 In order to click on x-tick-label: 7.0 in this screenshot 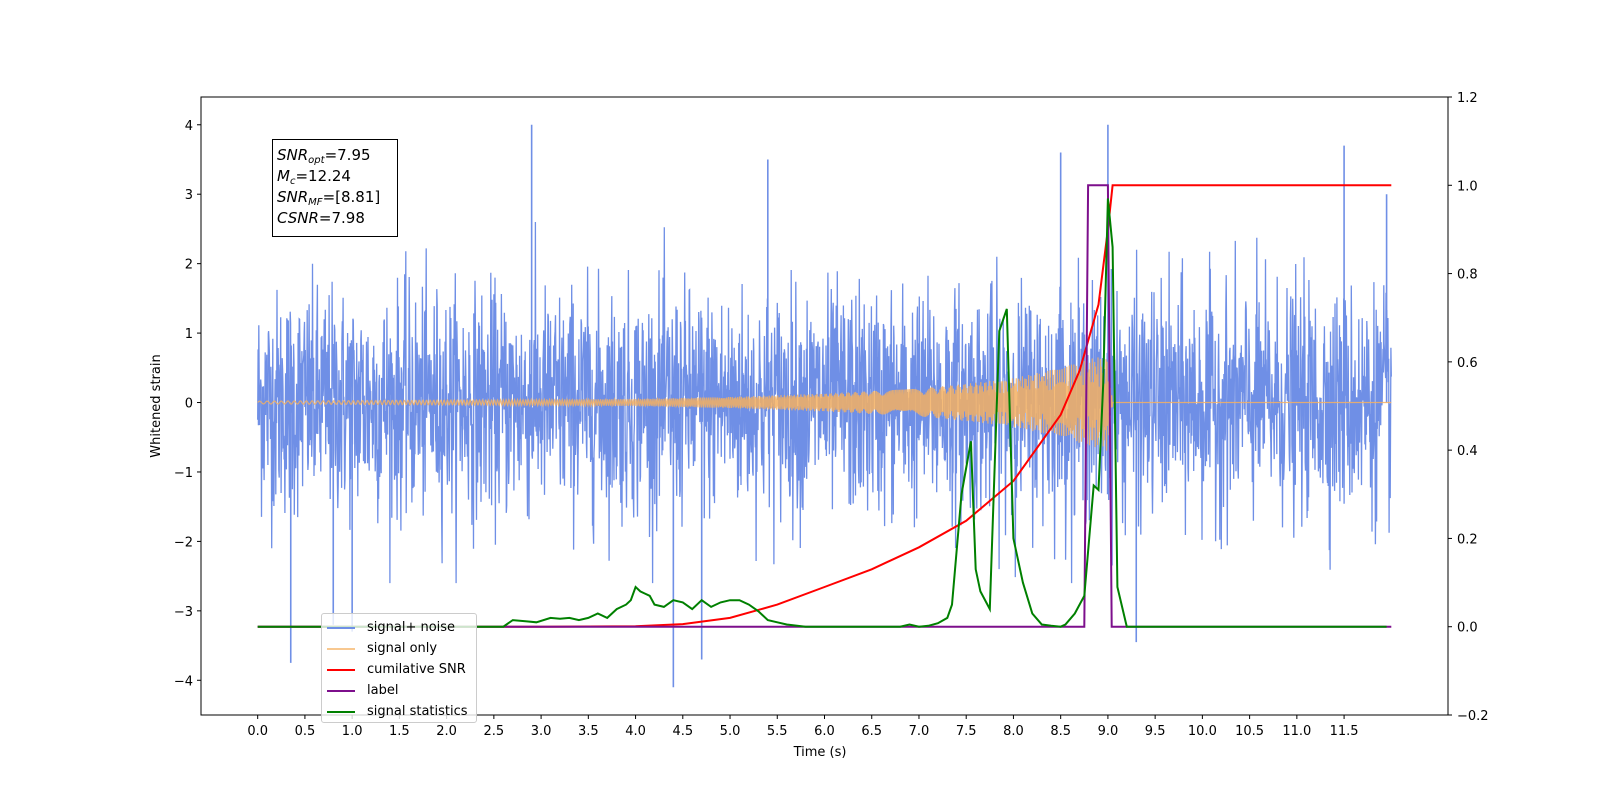, I will do `click(919, 731)`.